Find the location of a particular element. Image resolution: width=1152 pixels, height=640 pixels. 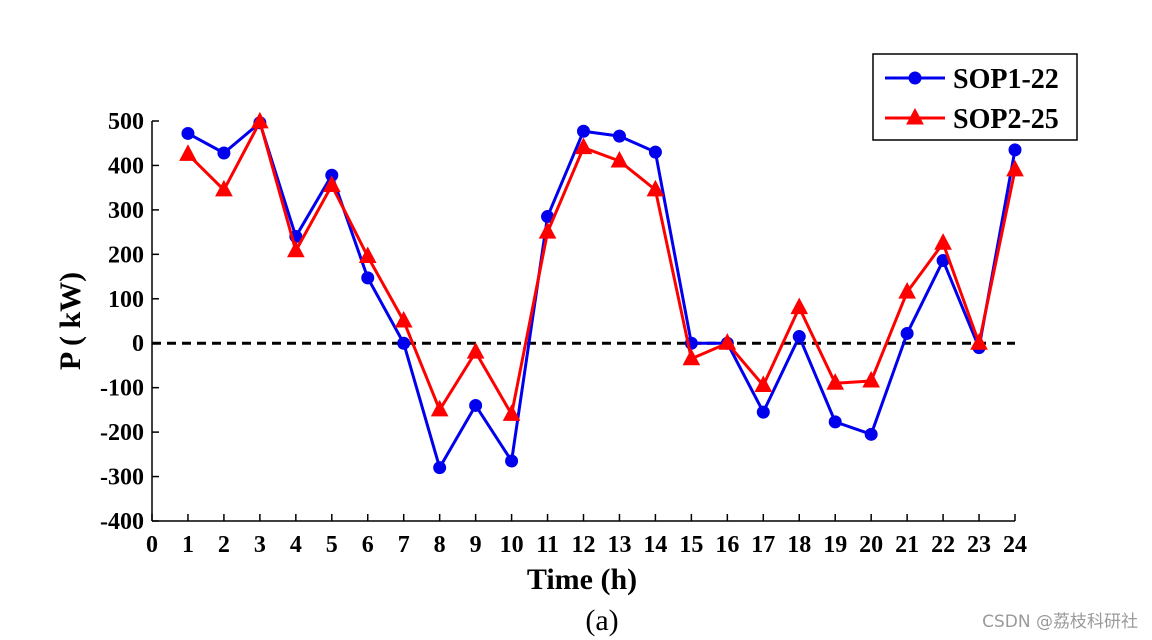

x-tick-label: 7 is located at coordinates (404, 545).